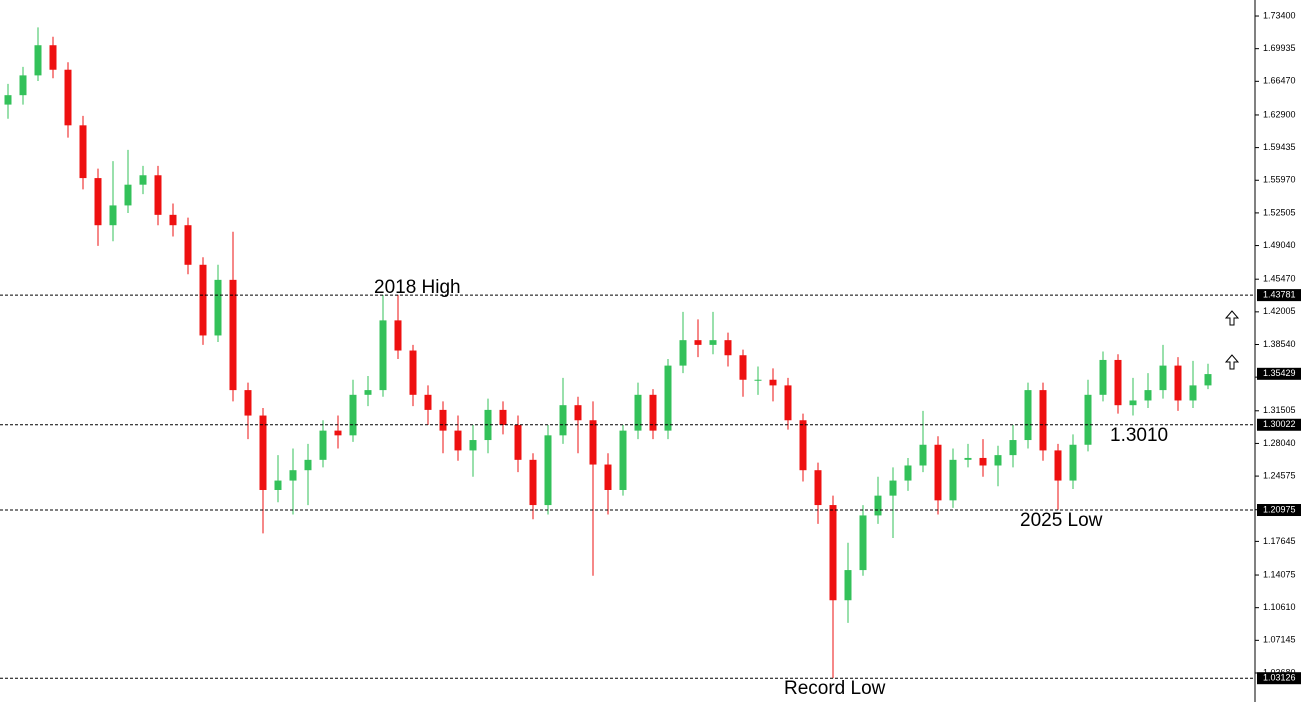 The width and height of the screenshot is (1302, 707). I want to click on y-tick-label: 1.59435, so click(1279, 147).